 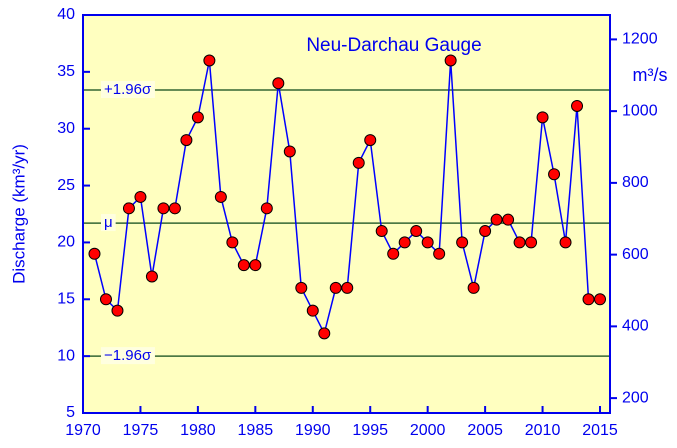 What do you see at coordinates (66, 242) in the screenshot?
I see `y-tick-label: 20` at bounding box center [66, 242].